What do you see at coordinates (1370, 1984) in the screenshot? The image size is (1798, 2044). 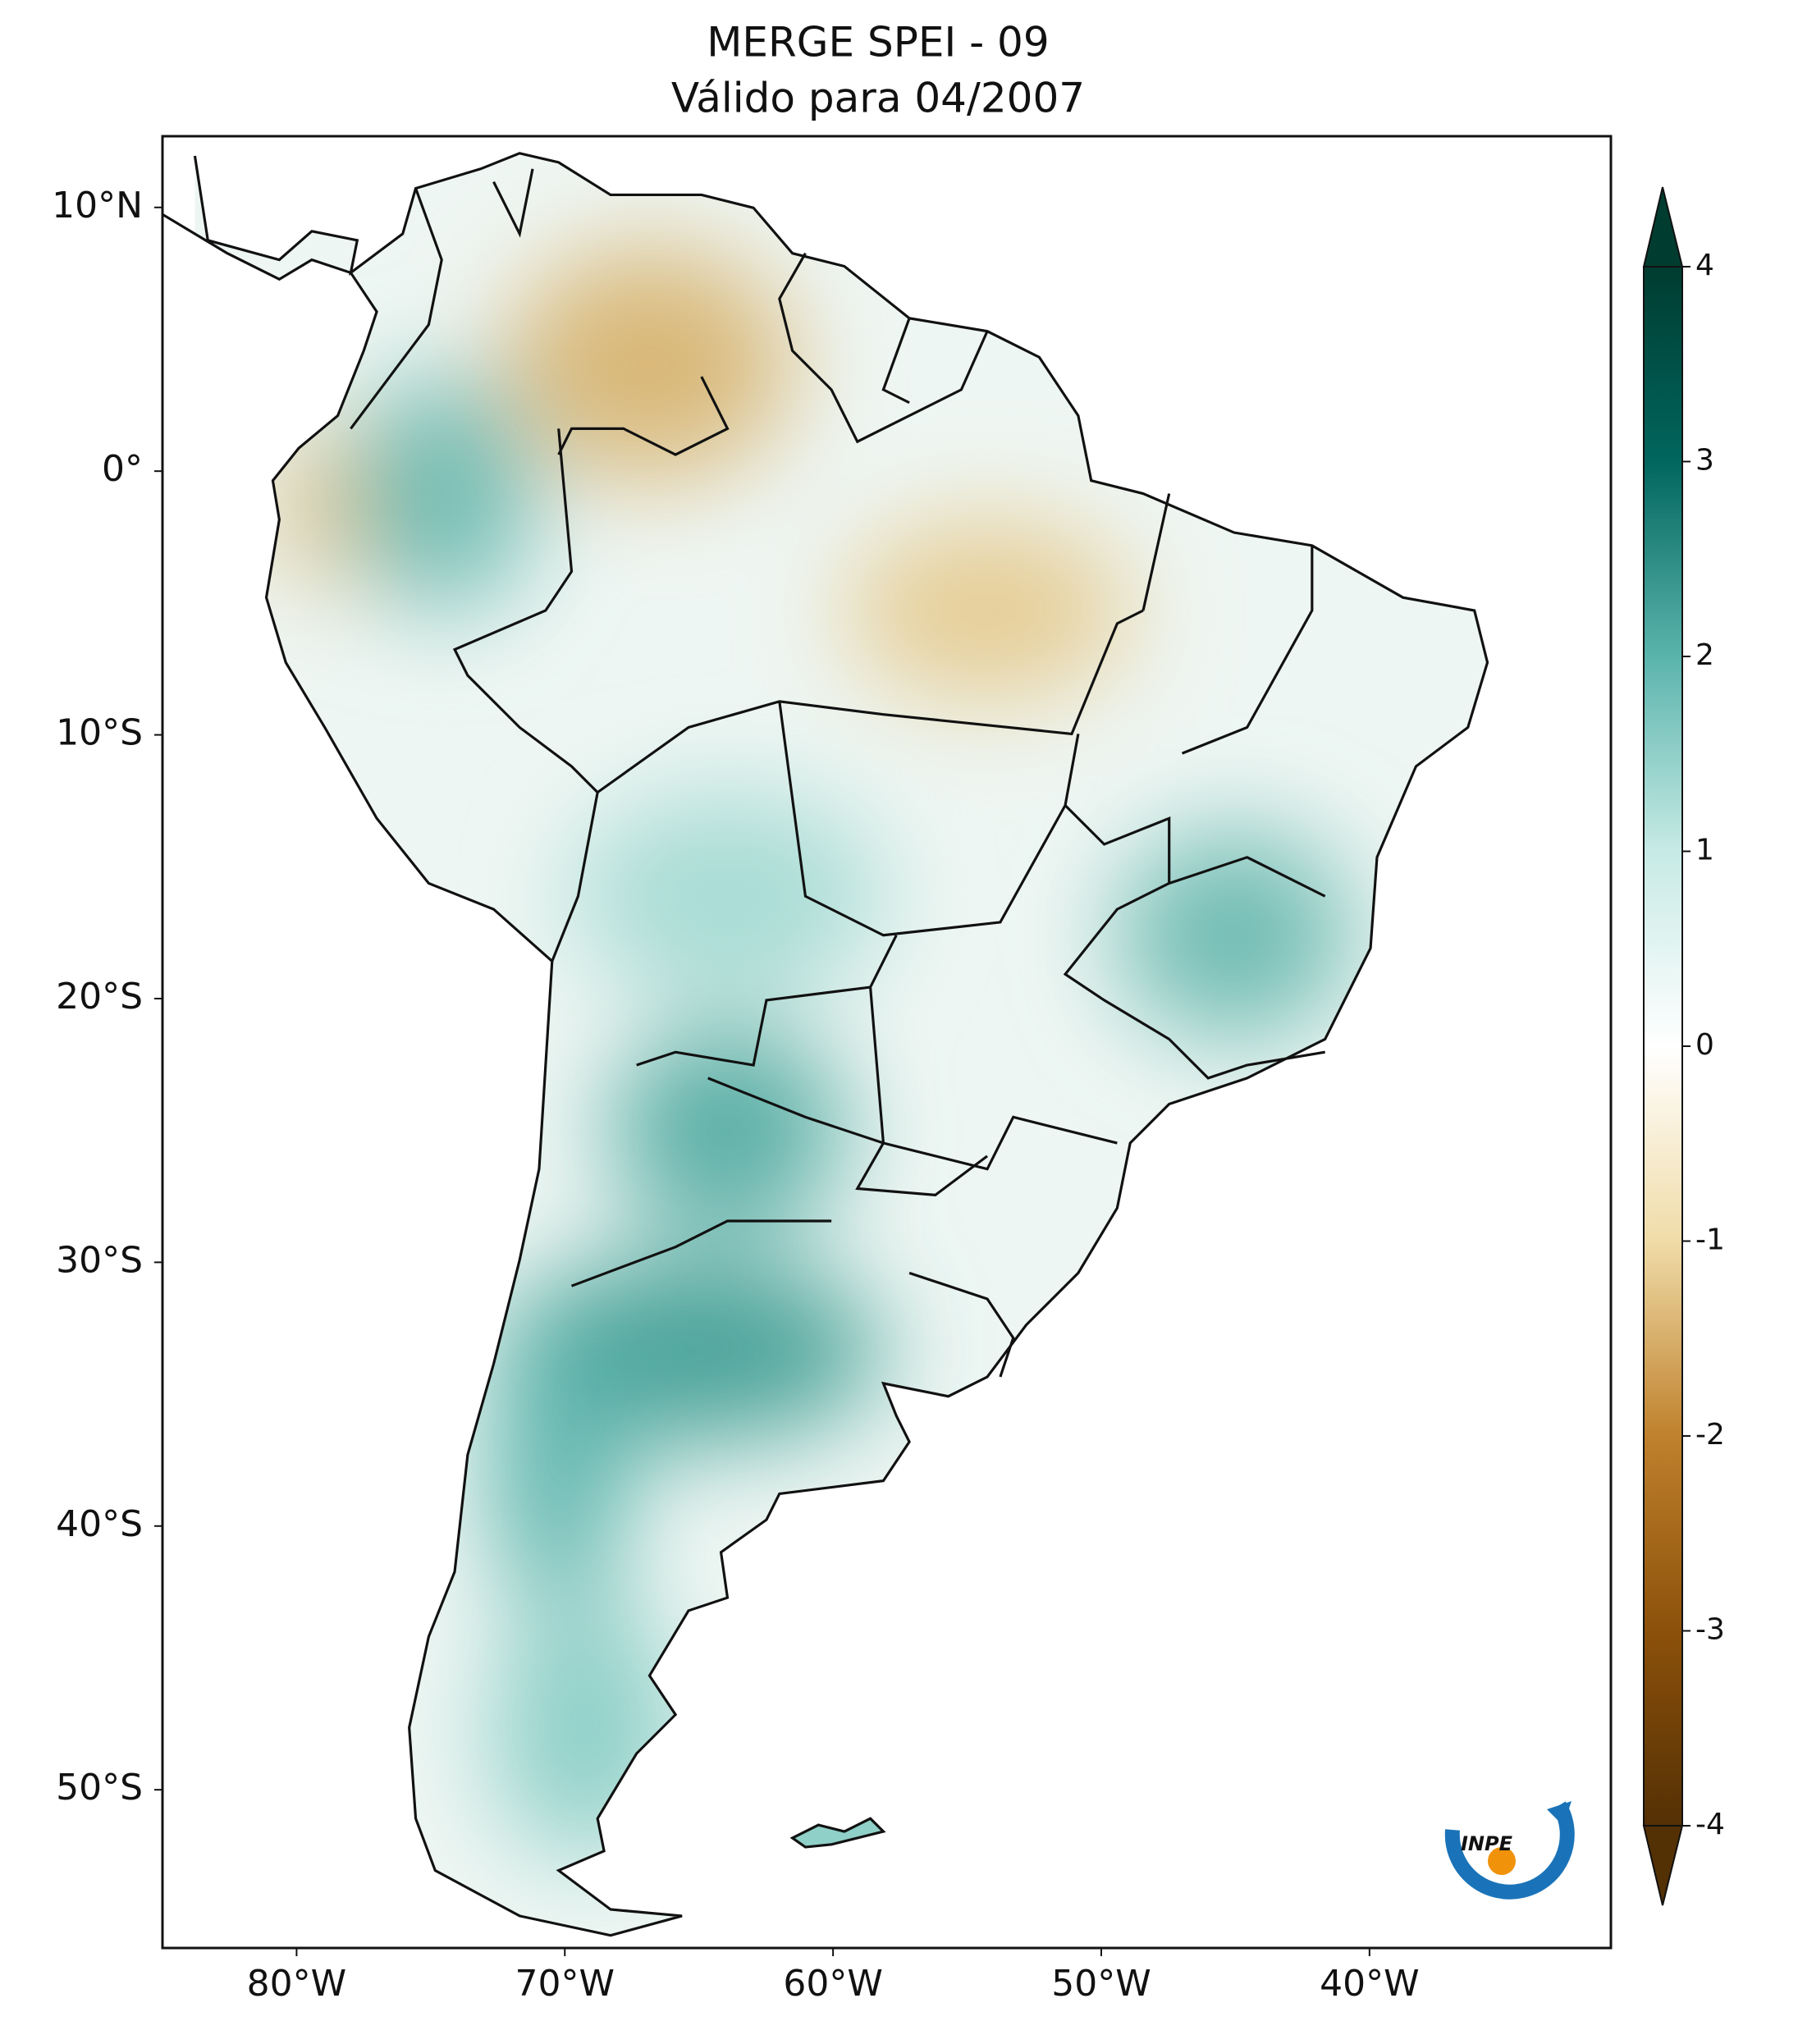 I see `x-tick-label: 40°W` at bounding box center [1370, 1984].